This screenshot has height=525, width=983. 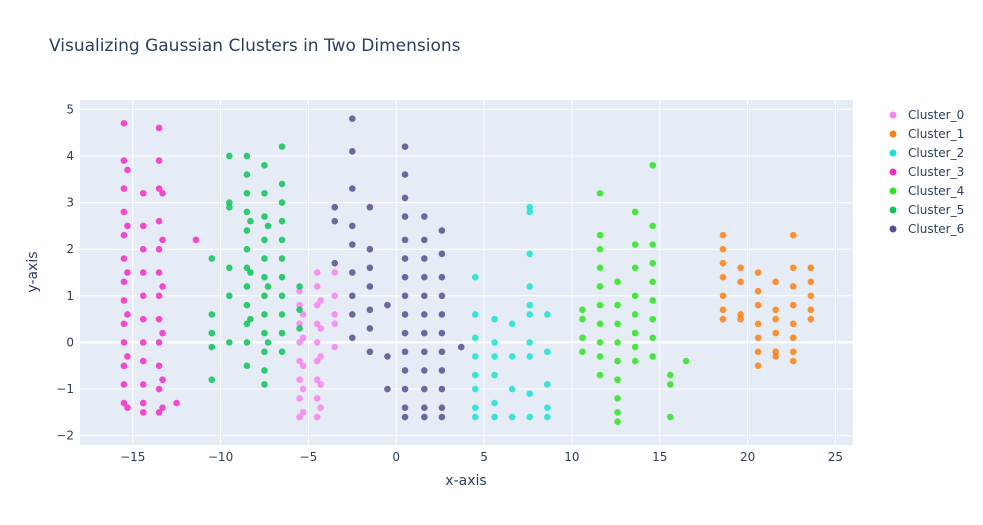 I want to click on legend-label: Cluster_1, so click(x=936, y=134).